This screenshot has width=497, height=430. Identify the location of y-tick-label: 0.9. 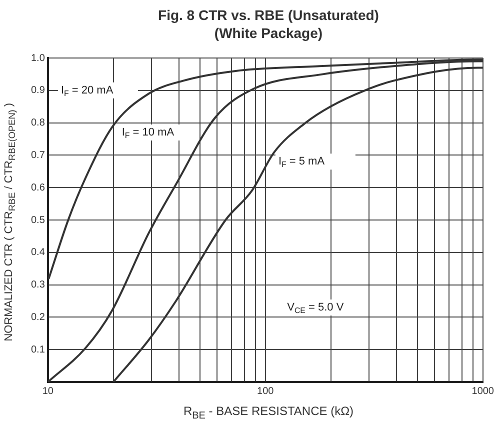
(38, 90).